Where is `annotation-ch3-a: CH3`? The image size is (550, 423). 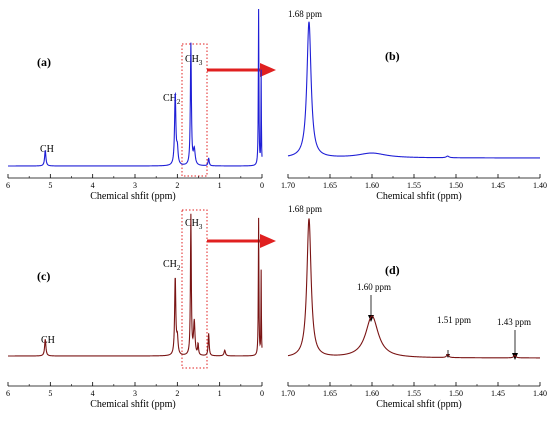
annotation-ch3-a: CH3 is located at coordinates (194, 60).